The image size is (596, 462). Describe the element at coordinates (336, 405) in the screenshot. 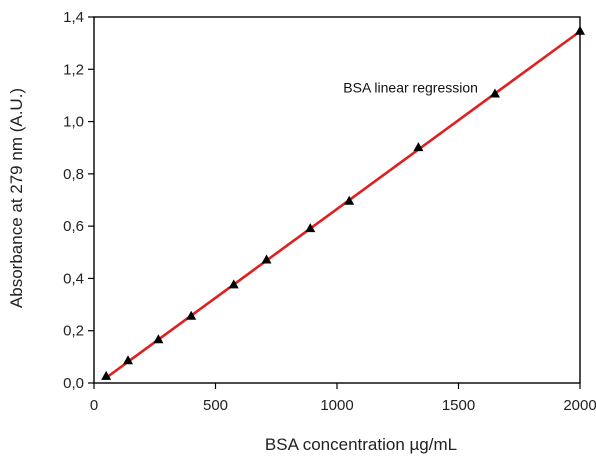

I see `x-tick-label: 1000` at that location.